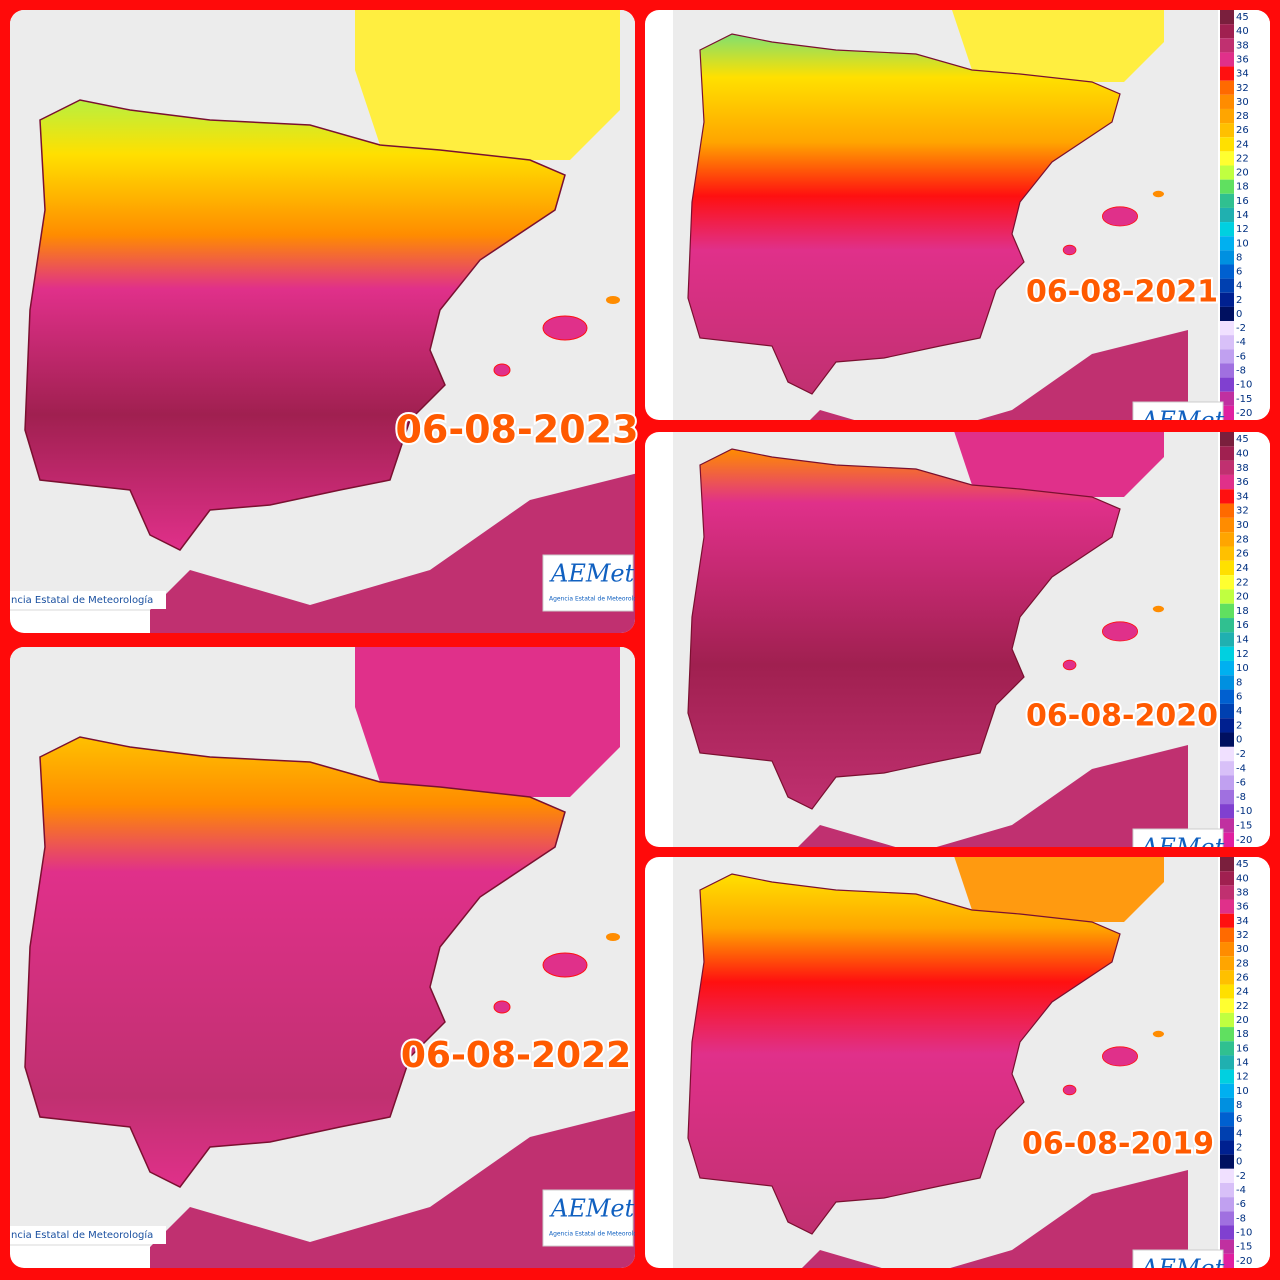  What do you see at coordinates (82, 1235) in the screenshot?
I see `credit: ncia Estatal de Meteorología` at bounding box center [82, 1235].